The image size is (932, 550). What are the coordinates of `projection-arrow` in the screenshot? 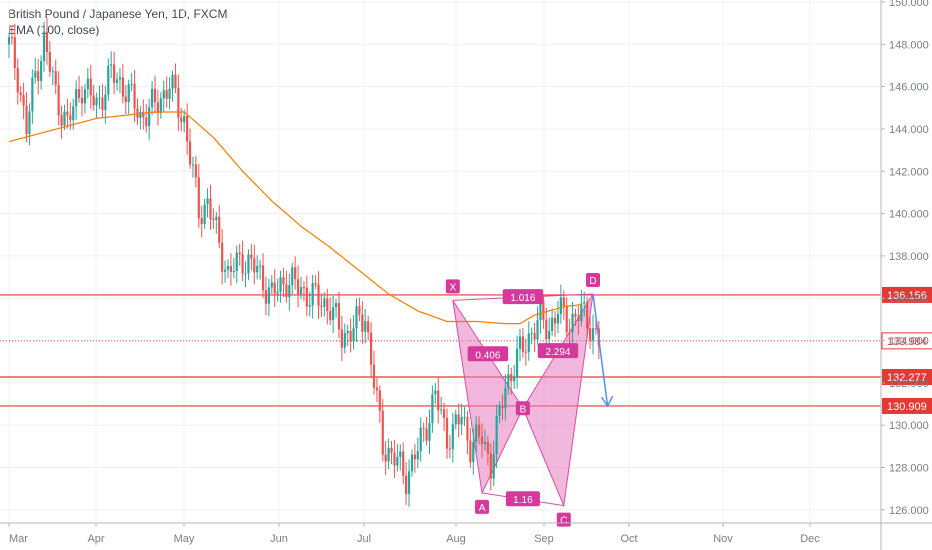 It's located at (600, 350).